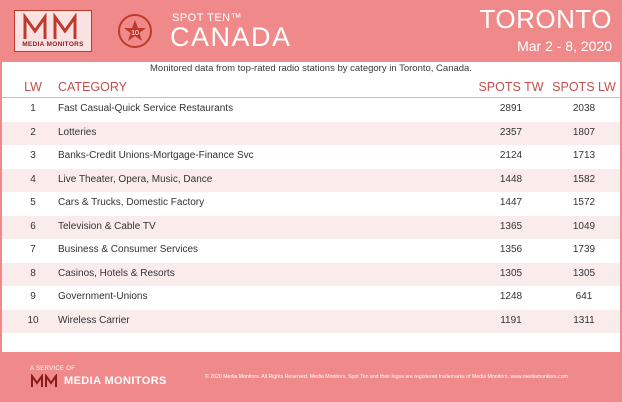 Image resolution: width=622 pixels, height=402 pixels. I want to click on cell-spots-tw: 1356, so click(511, 249).